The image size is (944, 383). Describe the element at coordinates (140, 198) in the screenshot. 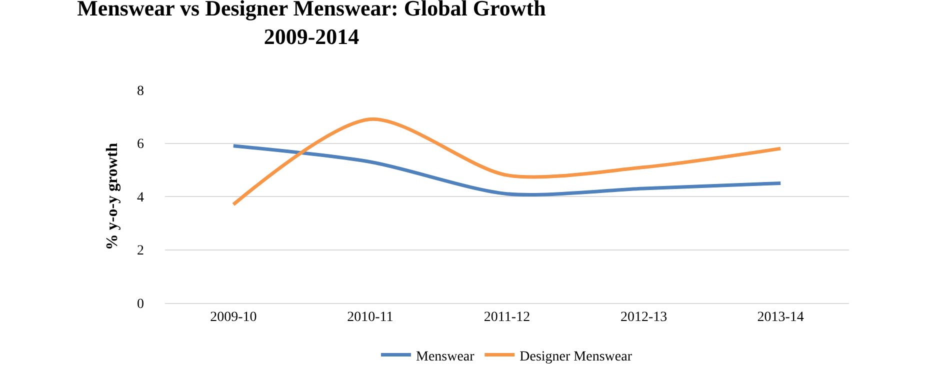

I see `y-tick-label: 4` at that location.